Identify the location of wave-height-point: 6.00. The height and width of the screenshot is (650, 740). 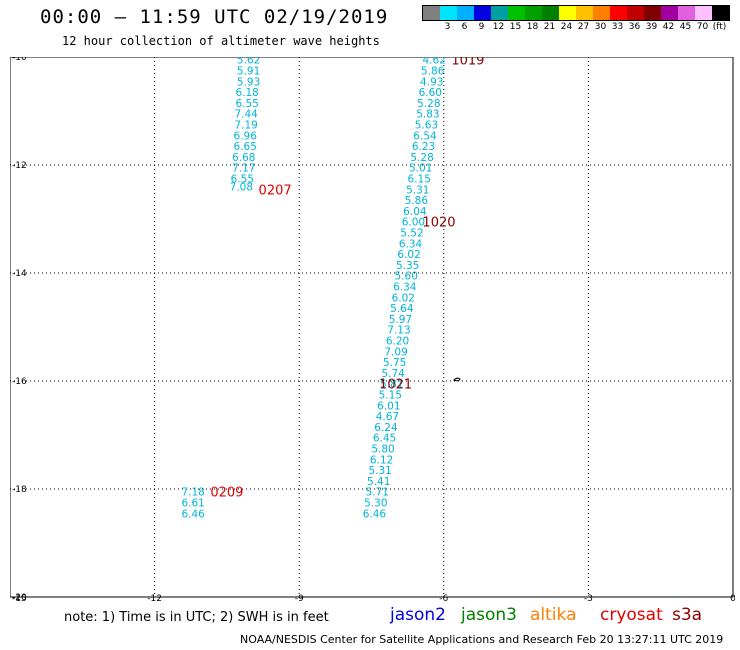
(413, 223).